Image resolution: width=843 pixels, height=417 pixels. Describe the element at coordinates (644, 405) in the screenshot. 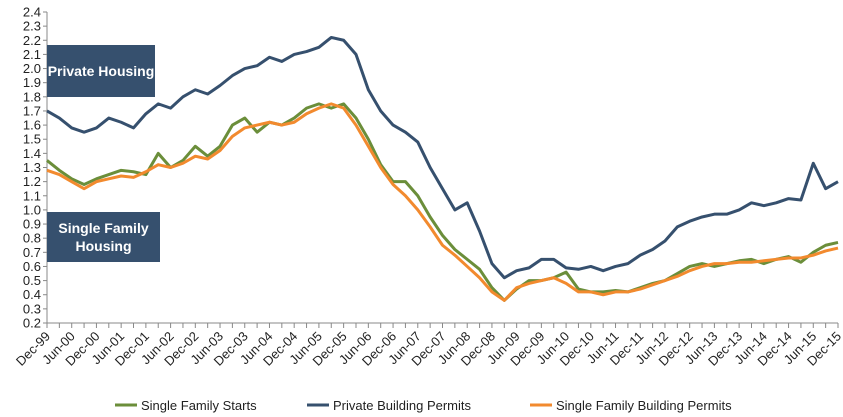

I see `legend-label: Single Family Building Permits` at that location.